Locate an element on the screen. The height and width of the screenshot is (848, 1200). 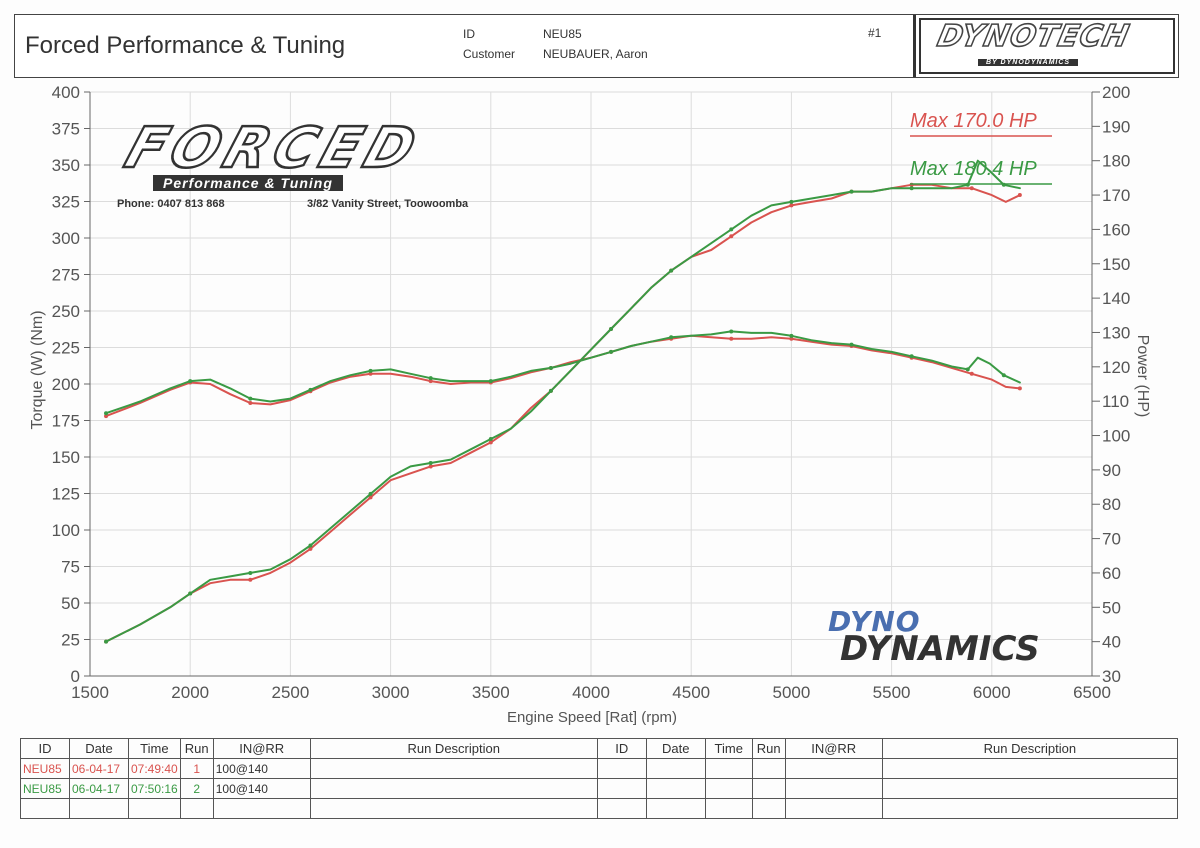
x-tick-label: 2000 is located at coordinates (190, 692).